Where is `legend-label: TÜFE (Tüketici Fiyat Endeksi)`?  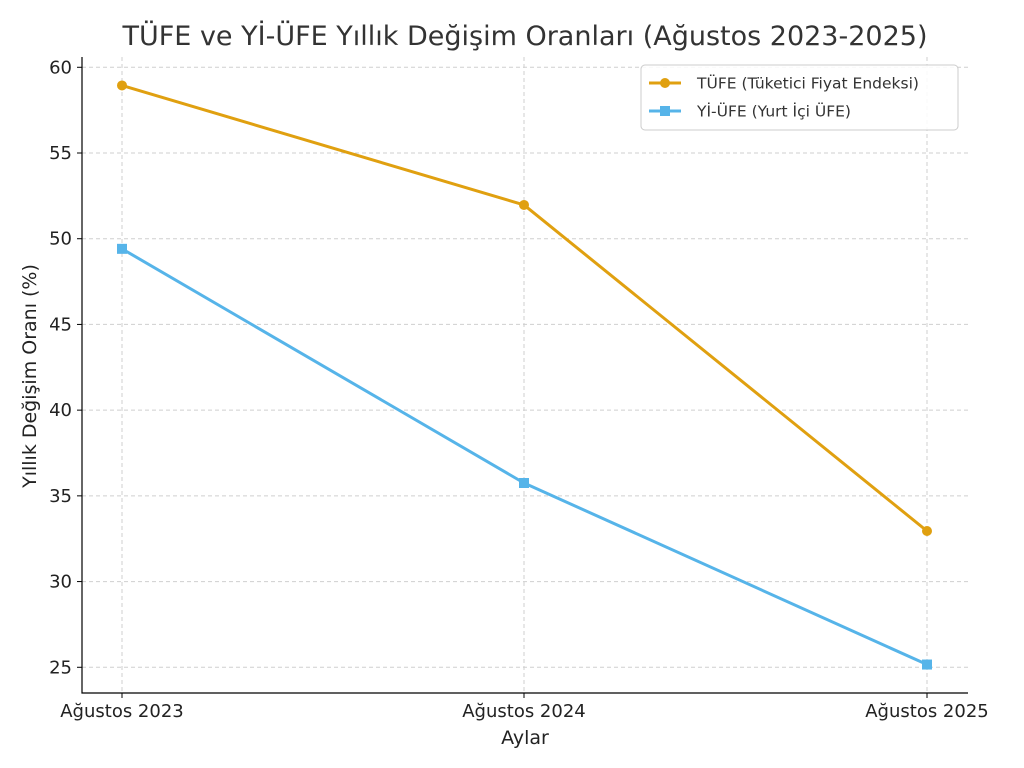 legend-label: TÜFE (Tüketici Fiyat Endeksi) is located at coordinates (807, 83).